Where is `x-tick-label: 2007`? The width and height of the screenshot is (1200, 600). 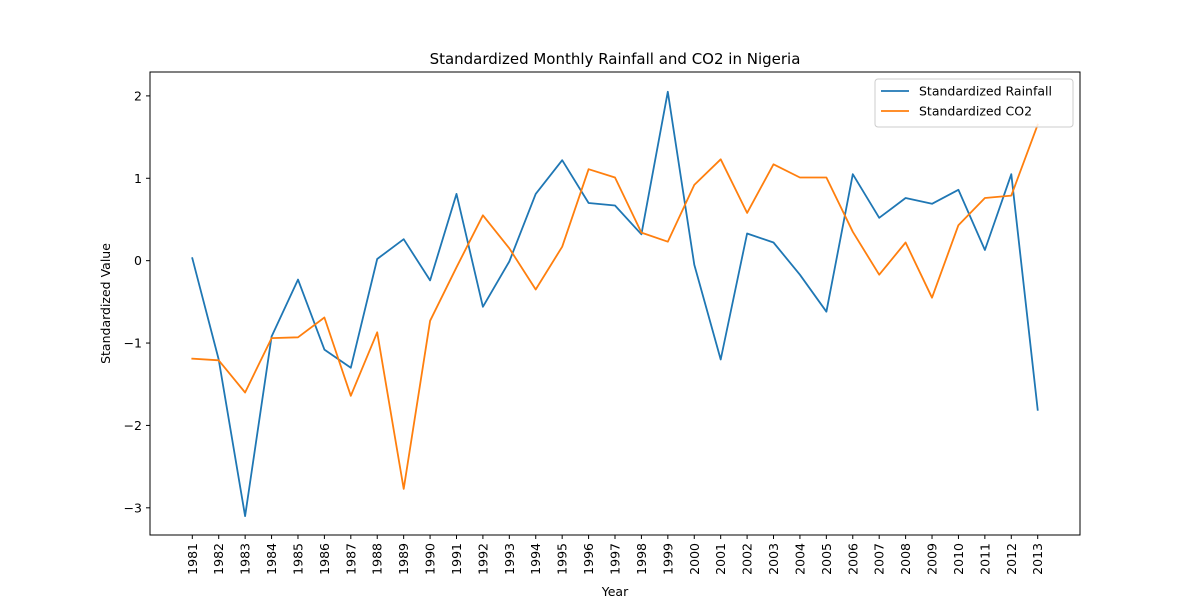 x-tick-label: 2007 is located at coordinates (879, 559).